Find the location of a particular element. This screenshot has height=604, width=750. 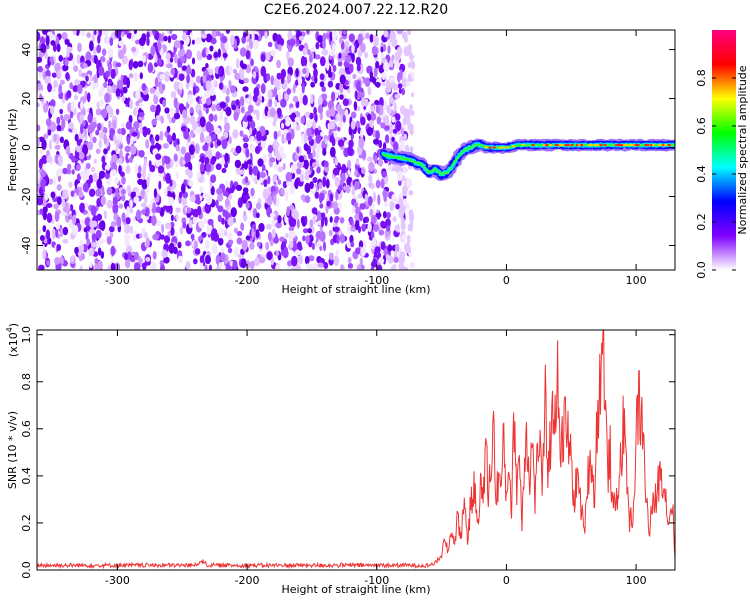

y-tick-label: 0.2 is located at coordinates (26, 523).